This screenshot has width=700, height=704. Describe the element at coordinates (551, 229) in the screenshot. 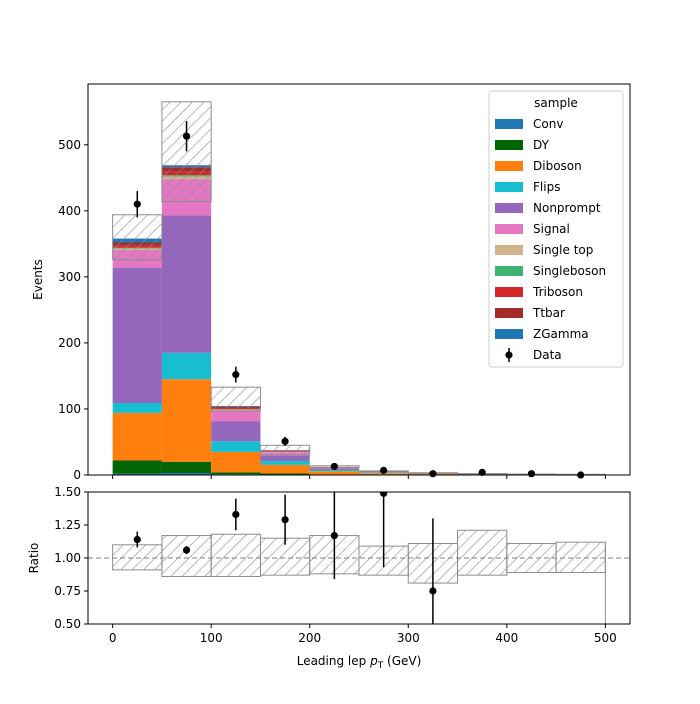

I see `legend-label: Signal` at that location.